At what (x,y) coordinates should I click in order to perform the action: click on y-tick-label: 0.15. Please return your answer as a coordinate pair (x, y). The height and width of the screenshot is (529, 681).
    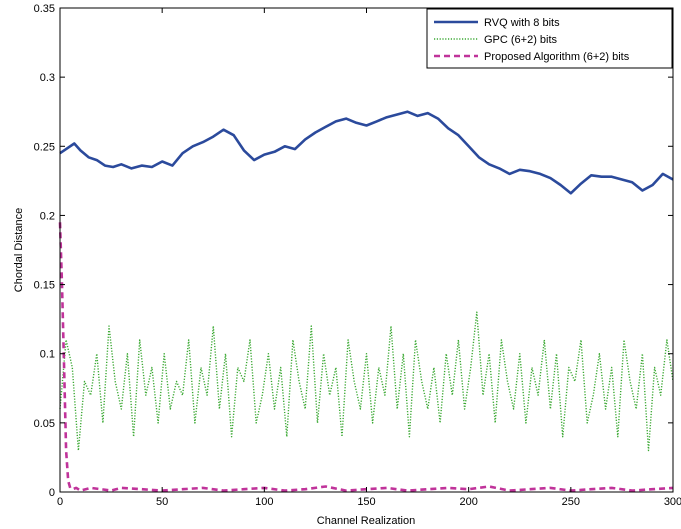
    Looking at the image, I should click on (44, 286).